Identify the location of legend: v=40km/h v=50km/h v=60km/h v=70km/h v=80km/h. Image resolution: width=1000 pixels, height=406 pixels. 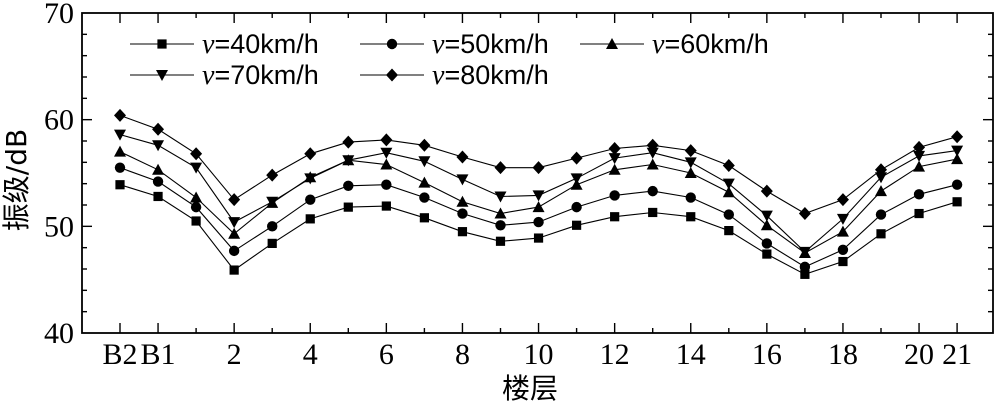
(449, 60).